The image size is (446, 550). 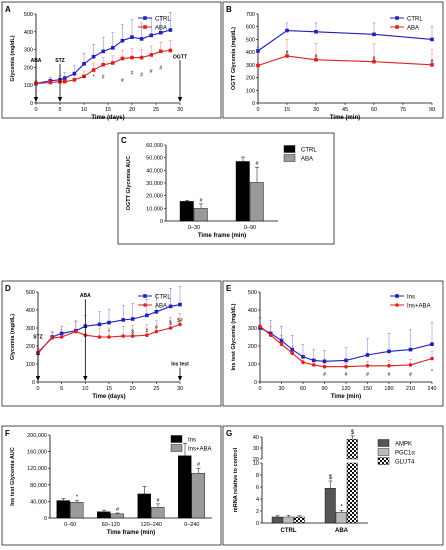 I want to click on significance-mark-A-6: *, so click(x=84, y=79).